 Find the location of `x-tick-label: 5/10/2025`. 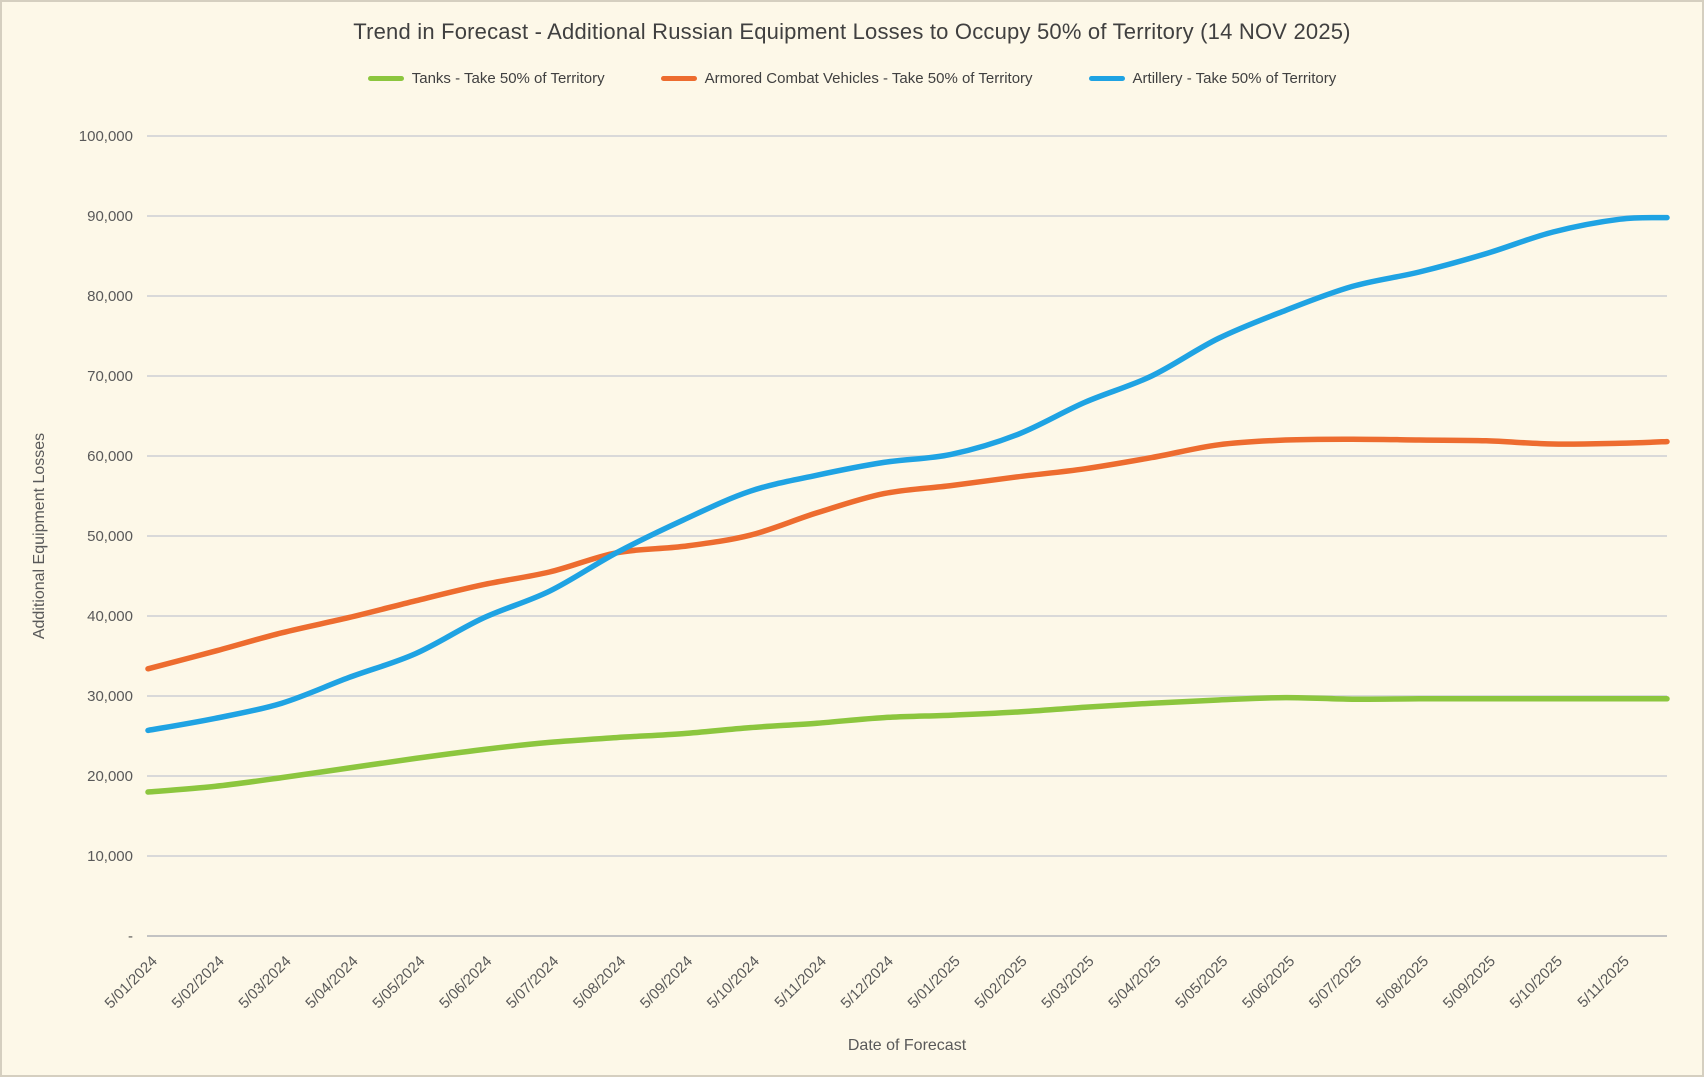

x-tick-label: 5/10/2025 is located at coordinates (1536, 982).